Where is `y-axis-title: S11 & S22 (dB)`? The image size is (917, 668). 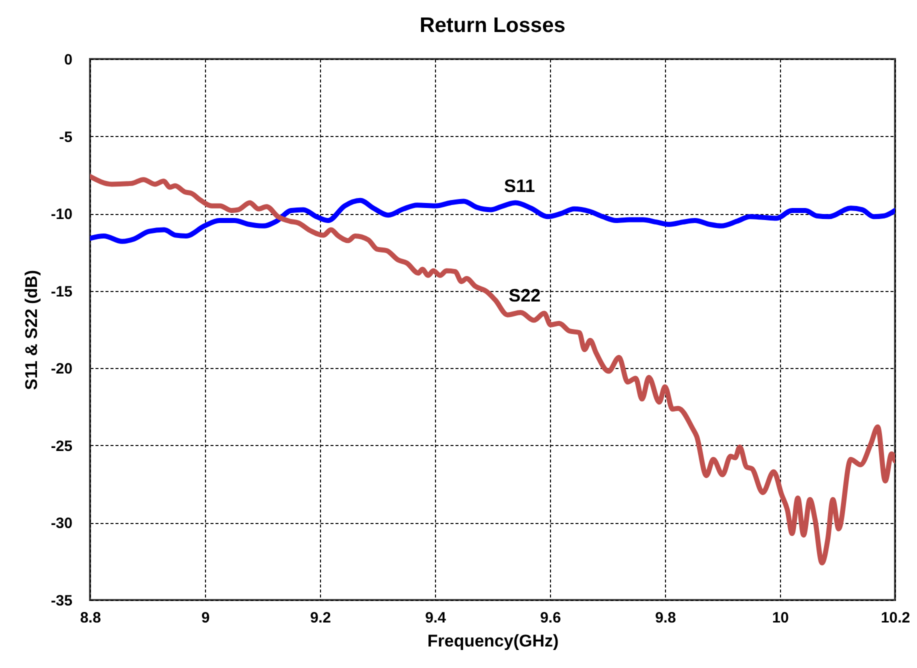
y-axis-title: S11 & S22 (dB) is located at coordinates (31, 330).